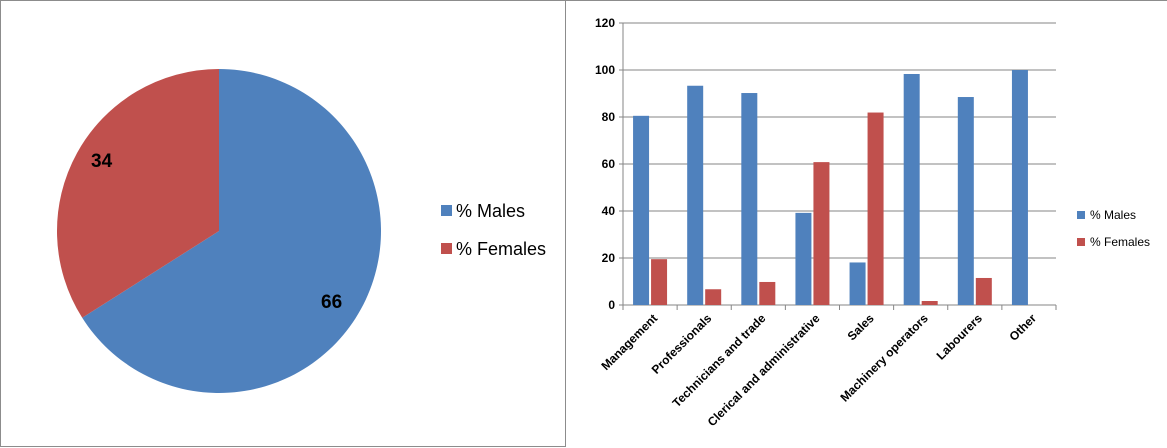 The width and height of the screenshot is (1167, 448). What do you see at coordinates (884, 358) in the screenshot?
I see `x-tick-label-machinery-operators: Machinery operators` at bounding box center [884, 358].